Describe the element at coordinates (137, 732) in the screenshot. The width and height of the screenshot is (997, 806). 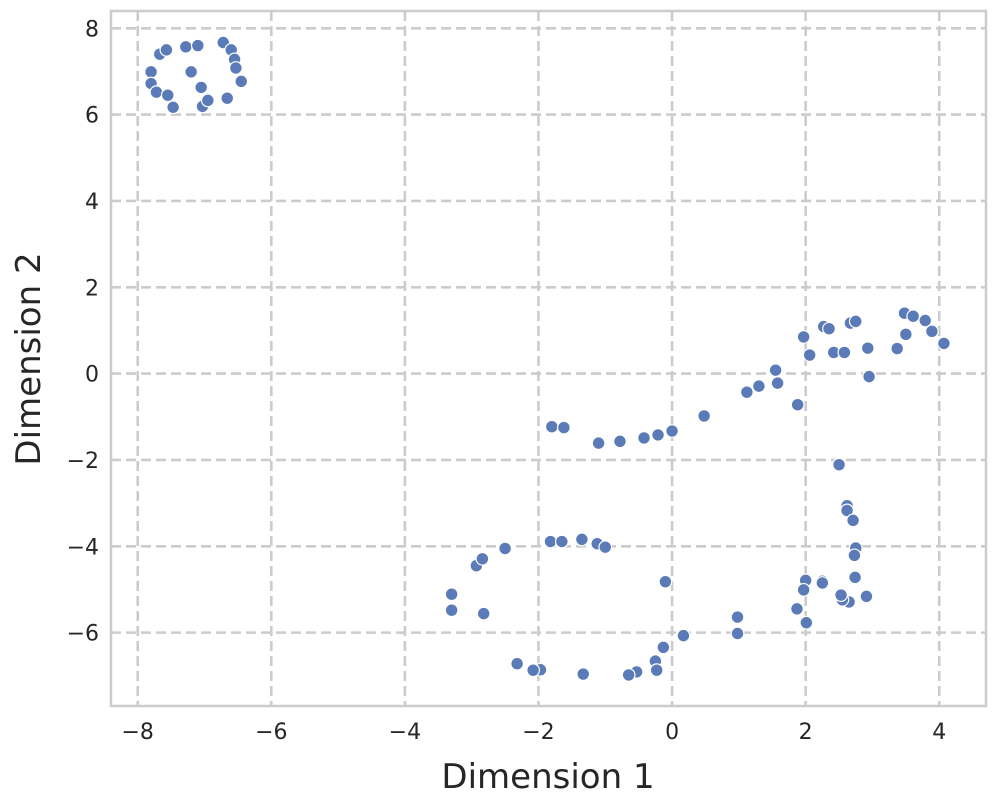
I see `x-tick-label: −8` at that location.